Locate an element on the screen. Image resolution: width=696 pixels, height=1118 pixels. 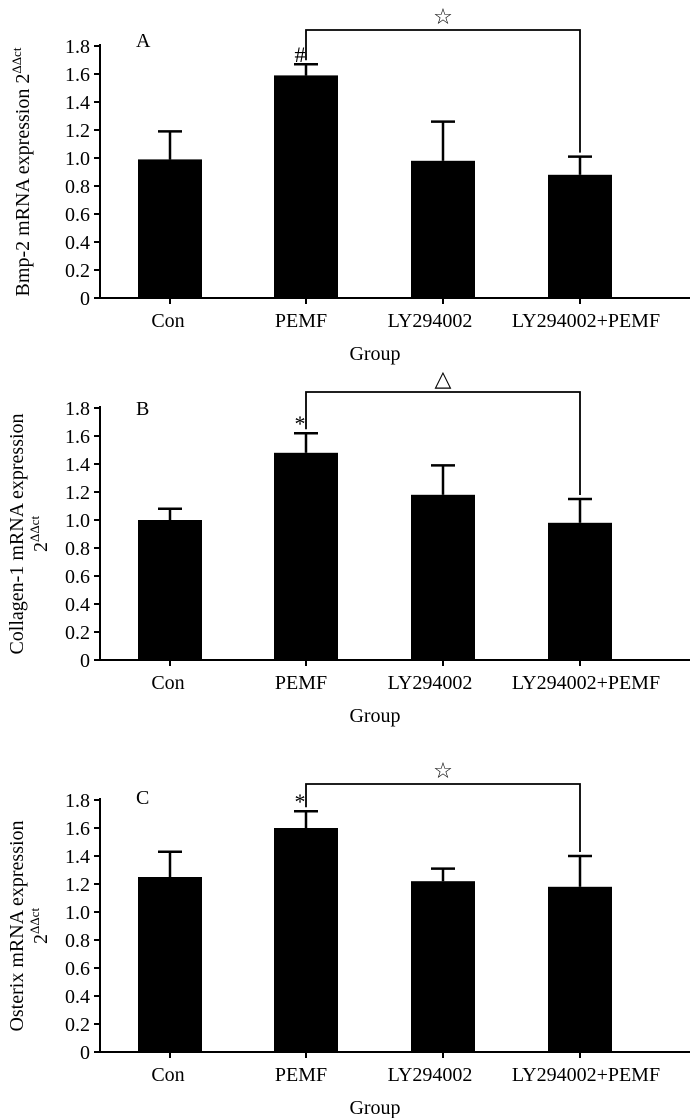
comparison-symbol: △ is located at coordinates (443, 379).